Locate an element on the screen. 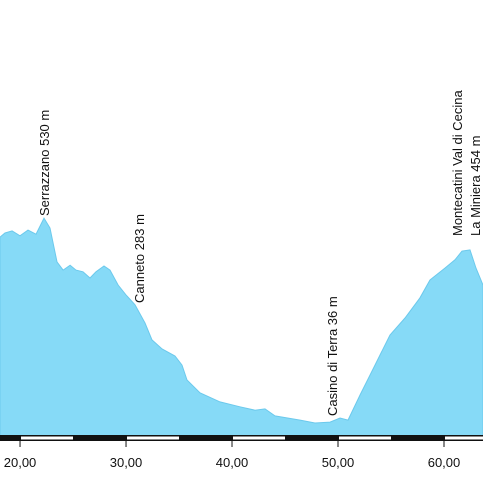 The height and width of the screenshot is (500, 483). place-label: Montecatini Val di Cecina is located at coordinates (457, 163).